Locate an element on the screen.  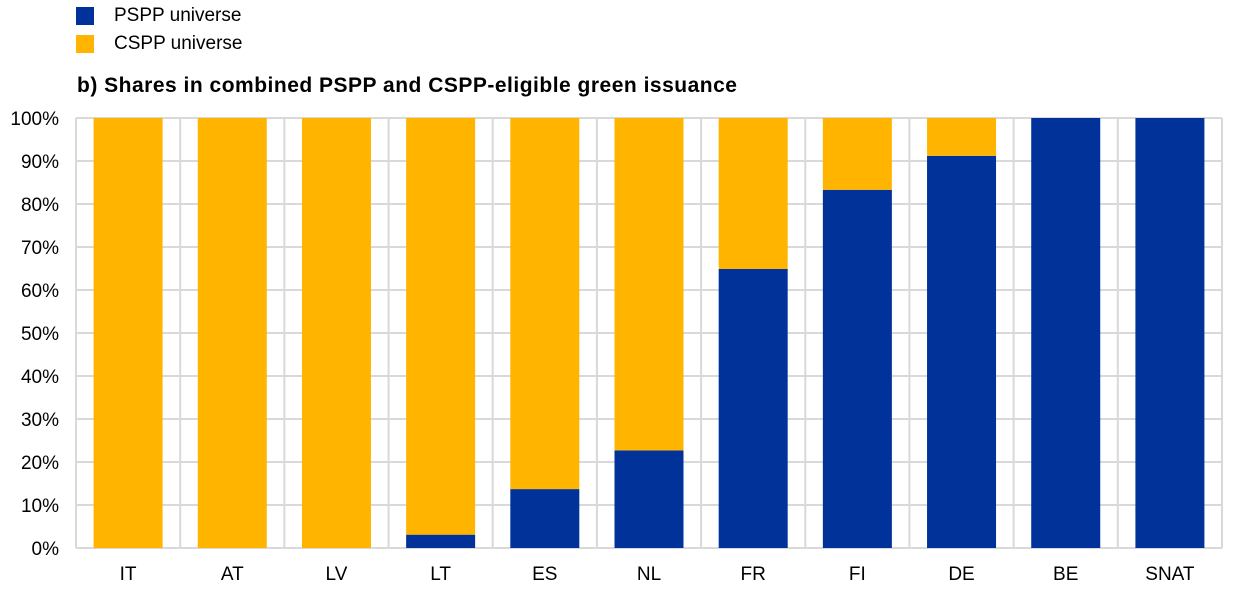
y-tick-label: 20% is located at coordinates (40, 463).